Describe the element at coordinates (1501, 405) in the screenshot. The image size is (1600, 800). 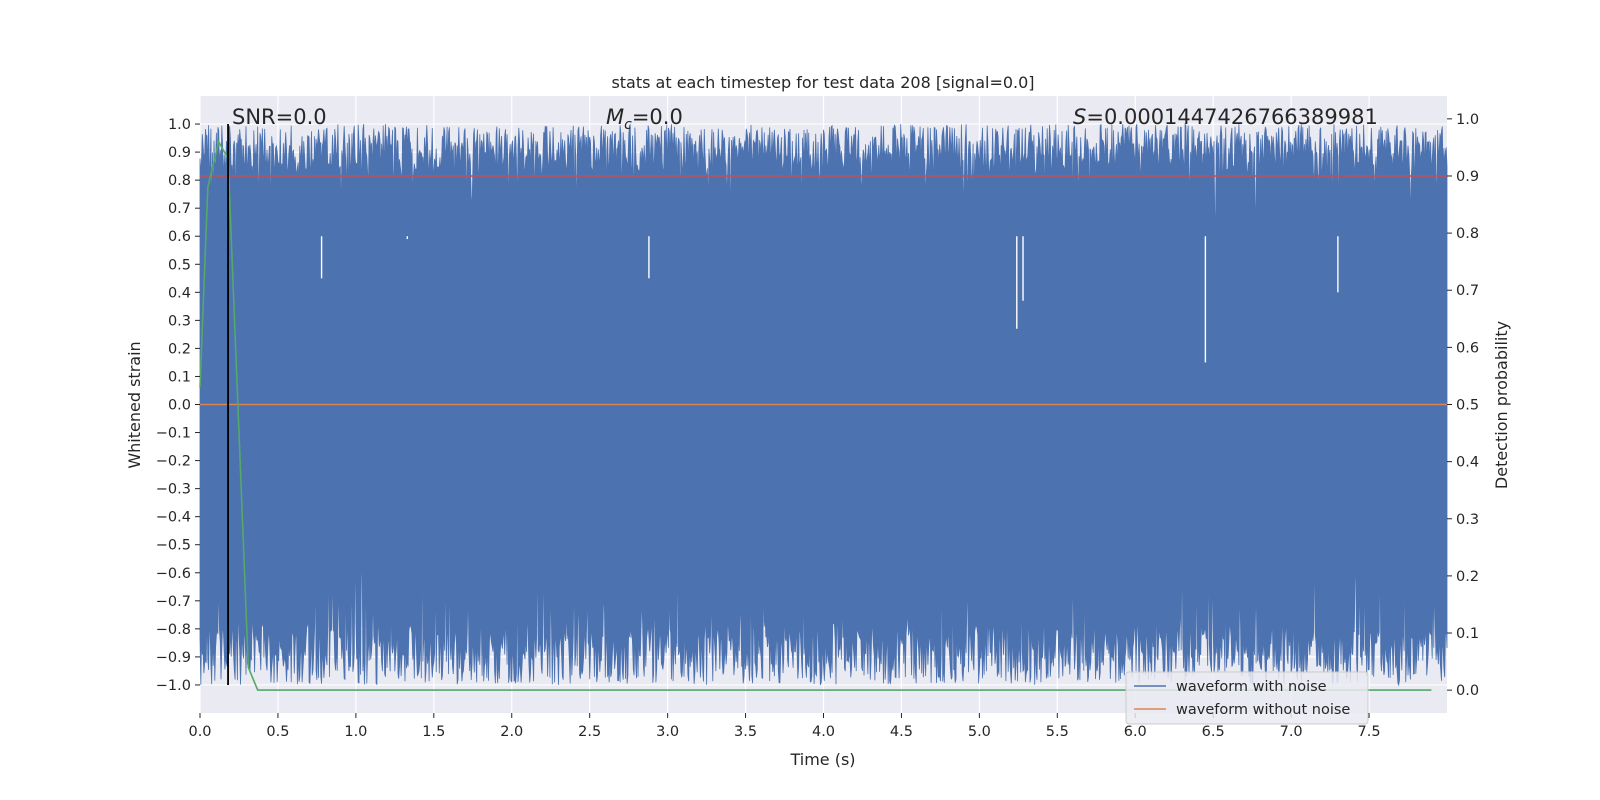
I see `y-axis-label-right: Detection probability` at that location.